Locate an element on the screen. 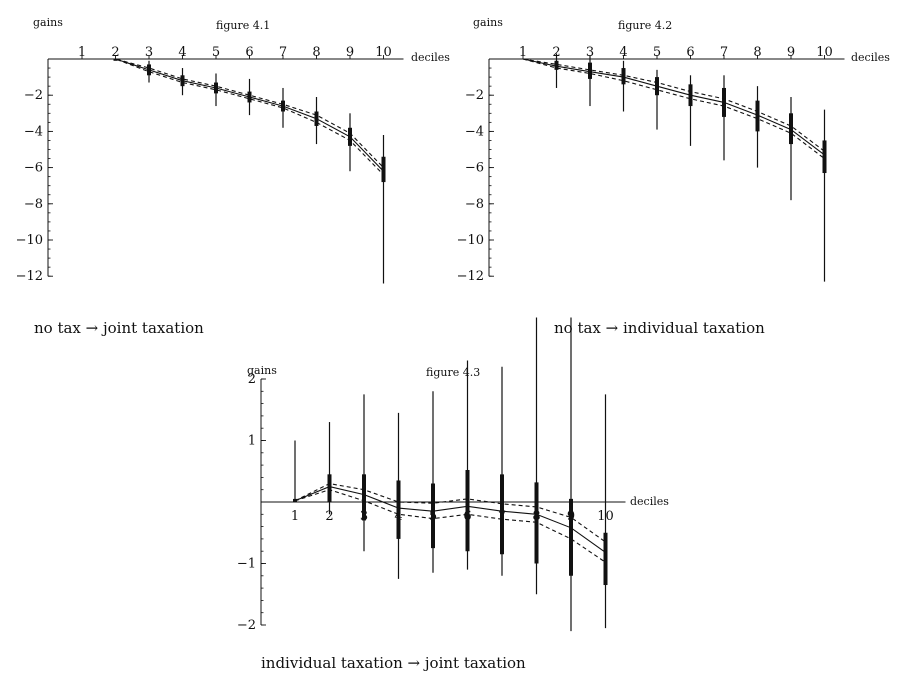  figure-caption: no tax → individual taxation is located at coordinates (659, 328).